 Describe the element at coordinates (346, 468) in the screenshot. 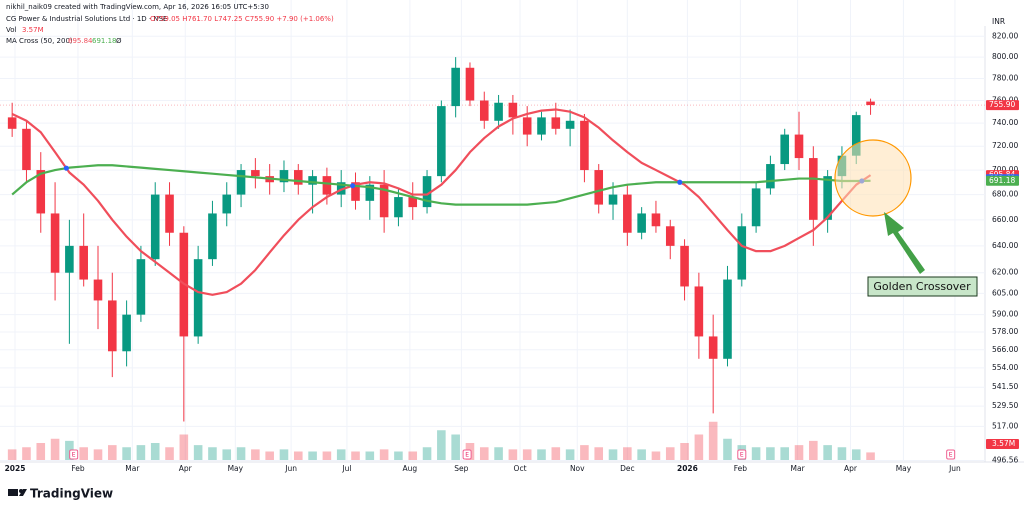

I see `x-tick-label: Jul` at that location.